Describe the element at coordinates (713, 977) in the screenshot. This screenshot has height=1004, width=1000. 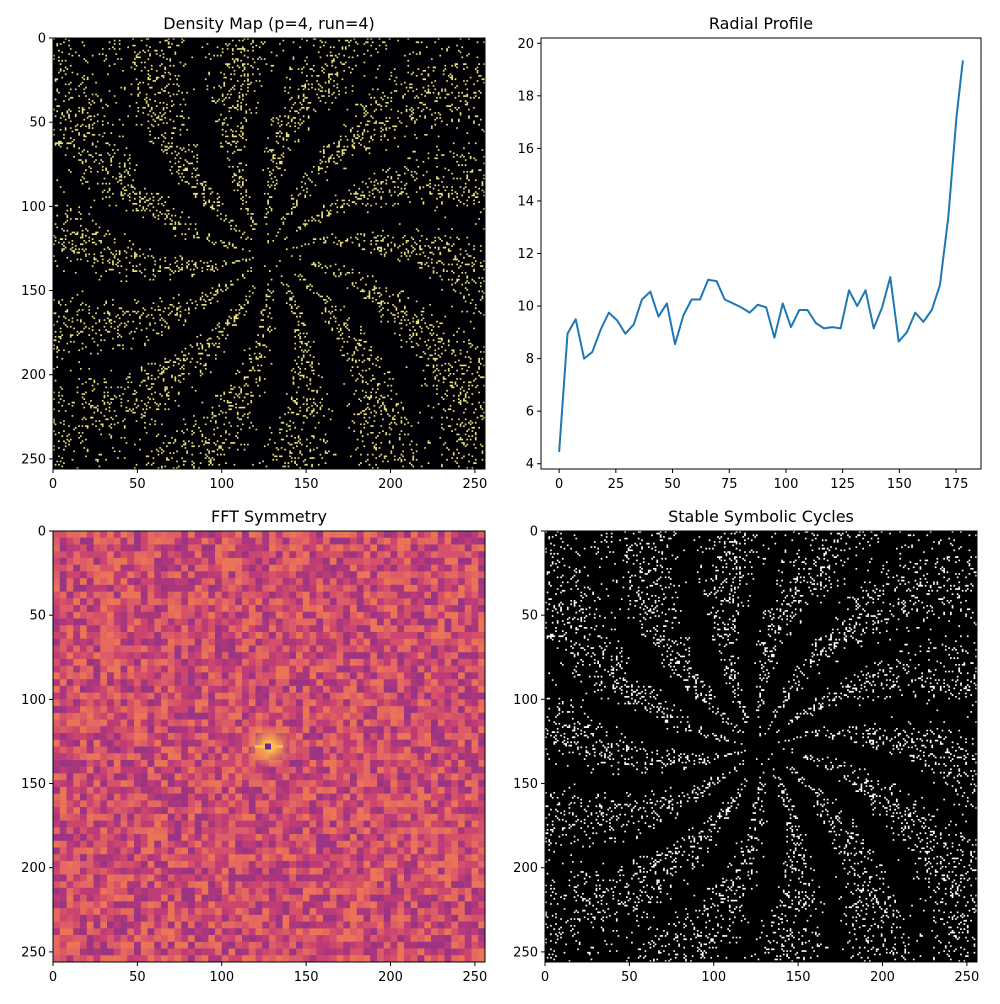
I see `stable-cycles-x-tick-label: 100` at that location.